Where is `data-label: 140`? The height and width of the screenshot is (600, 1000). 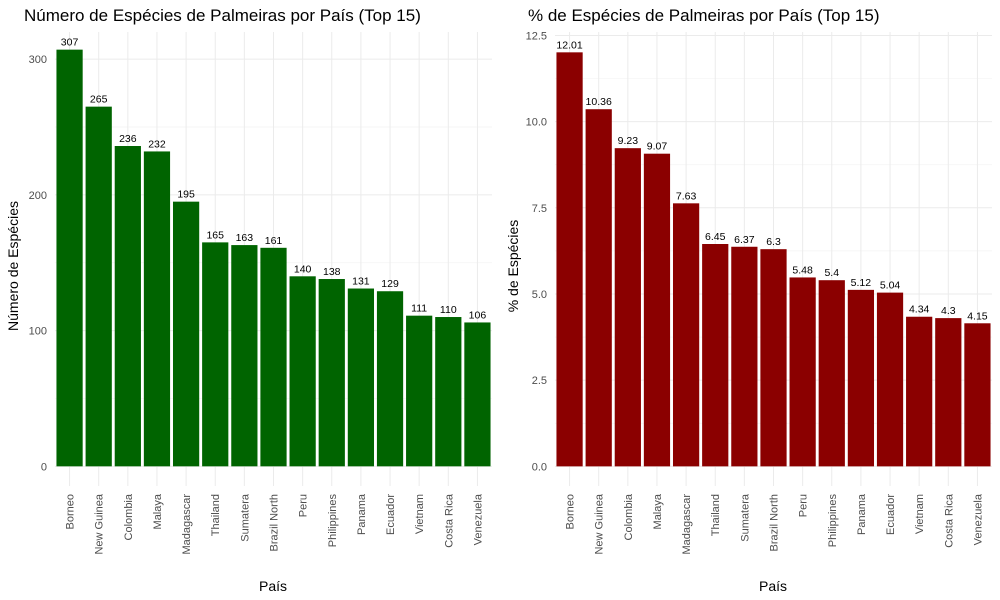
data-label: 140 is located at coordinates (303, 269).